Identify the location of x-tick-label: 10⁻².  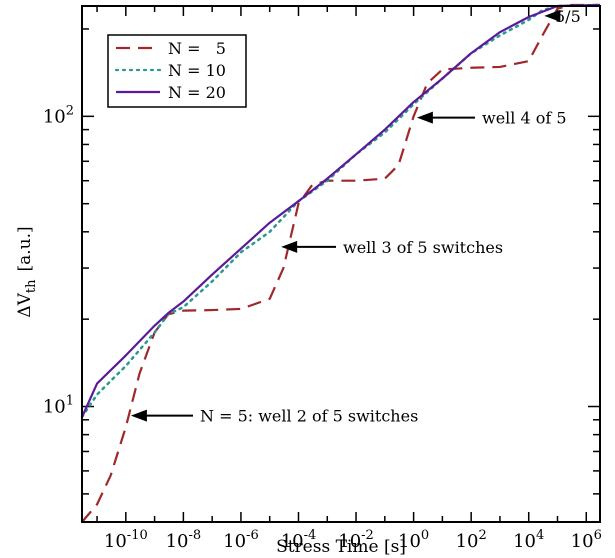
(356, 540).